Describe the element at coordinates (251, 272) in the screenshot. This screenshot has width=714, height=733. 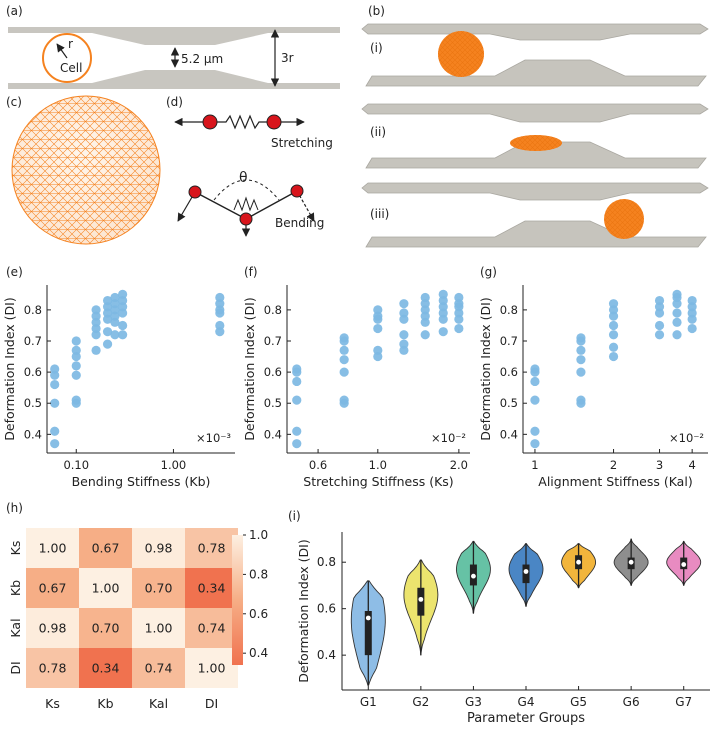
I see `panel-letter-f: (f)` at that location.